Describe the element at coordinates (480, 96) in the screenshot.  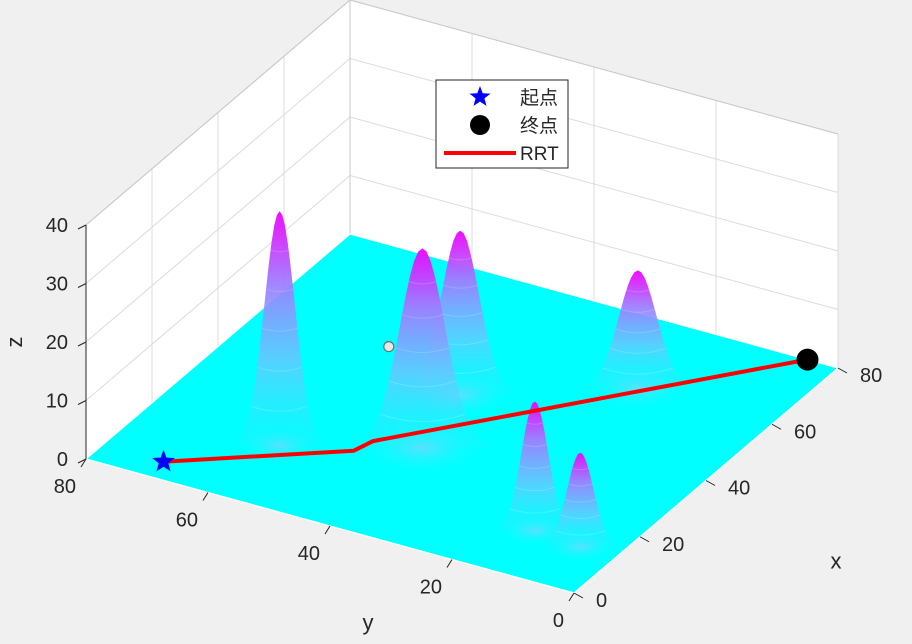
I see `legend-start-star-icon` at that location.